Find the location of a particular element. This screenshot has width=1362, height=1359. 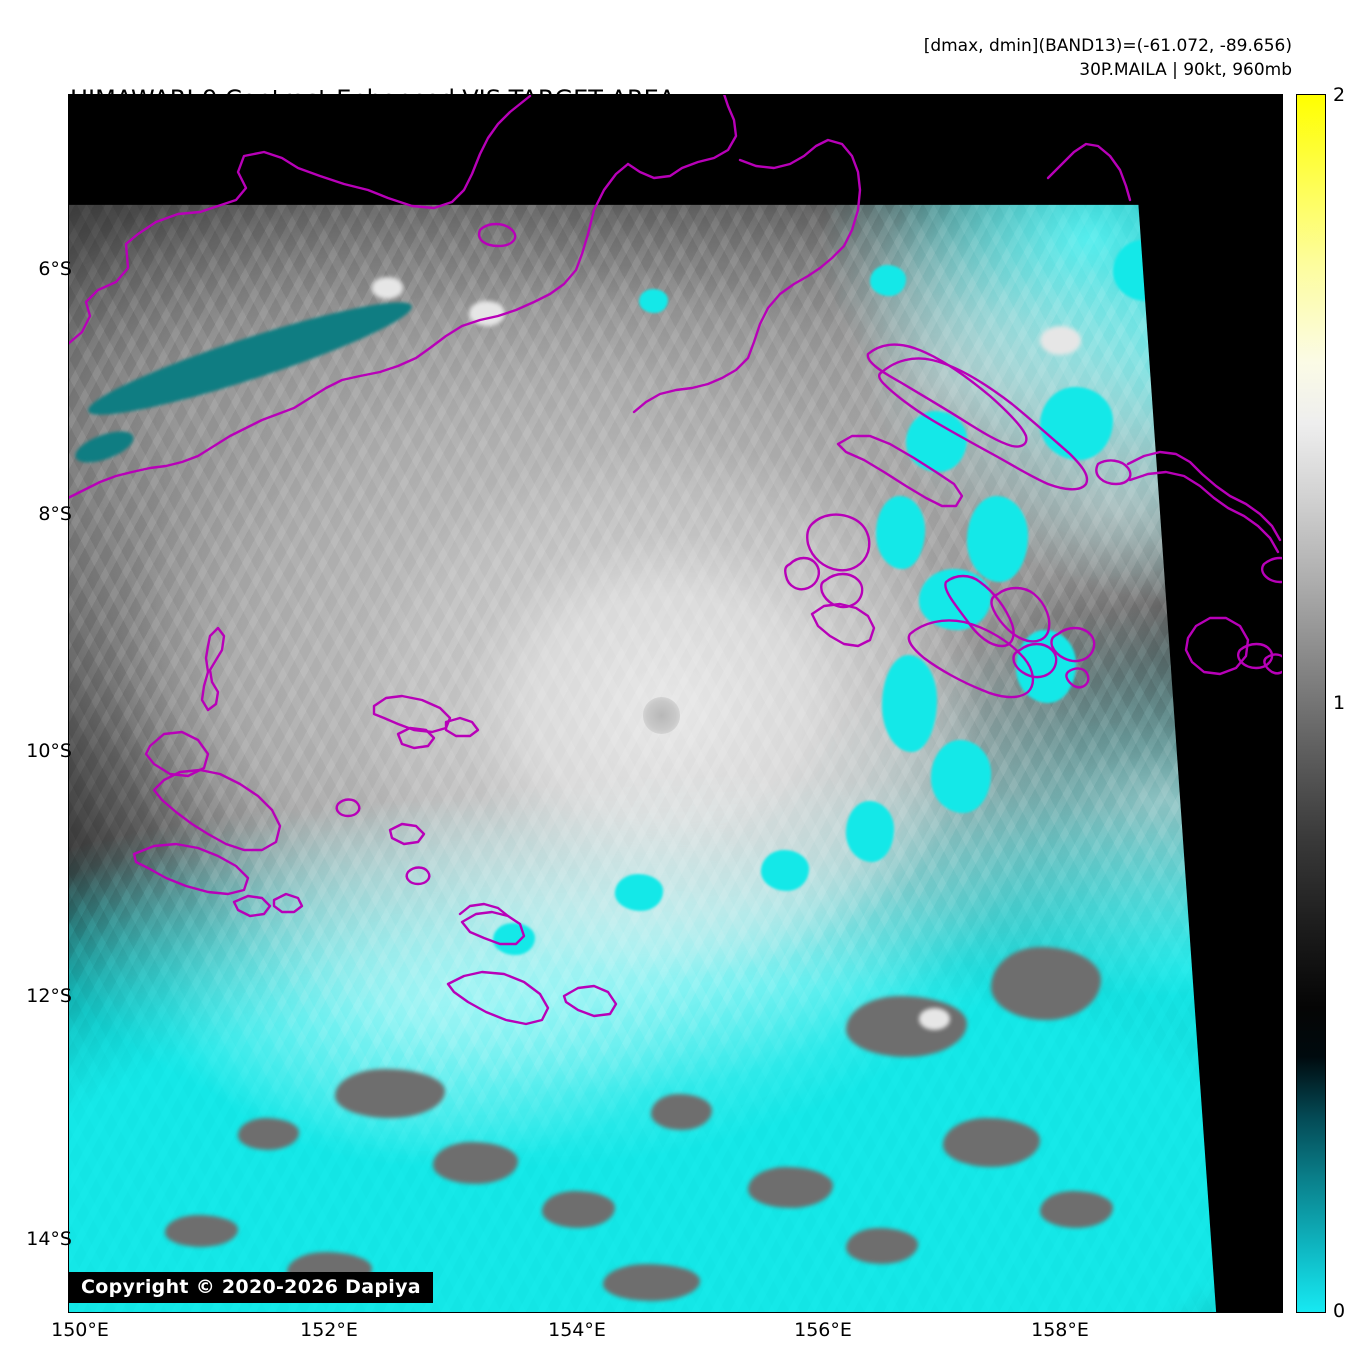

y-tick-label-1: 8°S is located at coordinates (55, 514).